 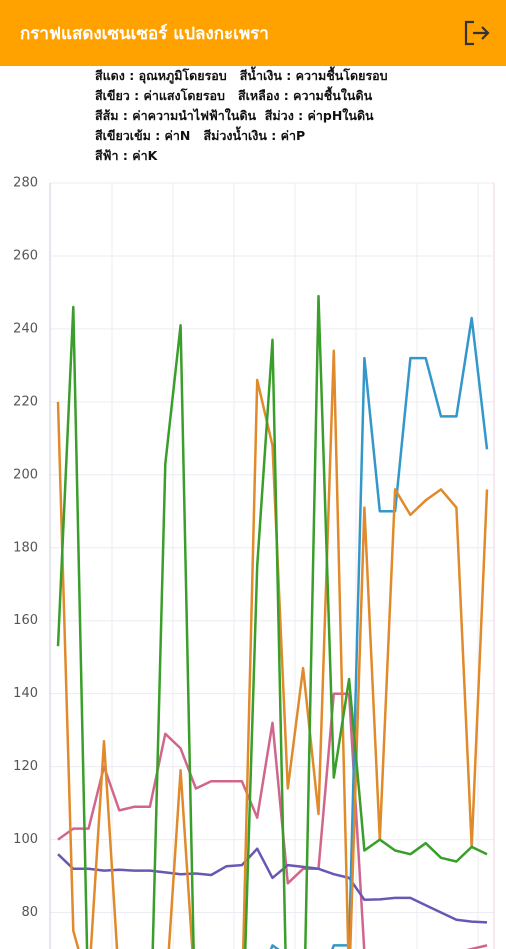 What do you see at coordinates (25, 766) in the screenshot?
I see `y-tick-label: 120` at bounding box center [25, 766].